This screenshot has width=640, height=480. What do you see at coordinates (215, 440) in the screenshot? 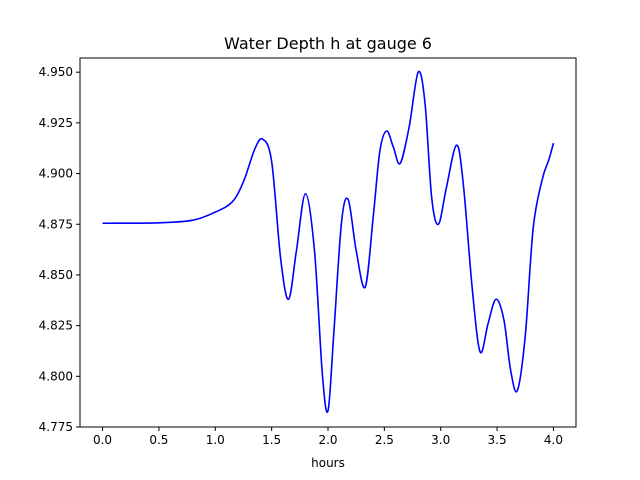
I see `x-tick-label: 1.0` at bounding box center [215, 440].